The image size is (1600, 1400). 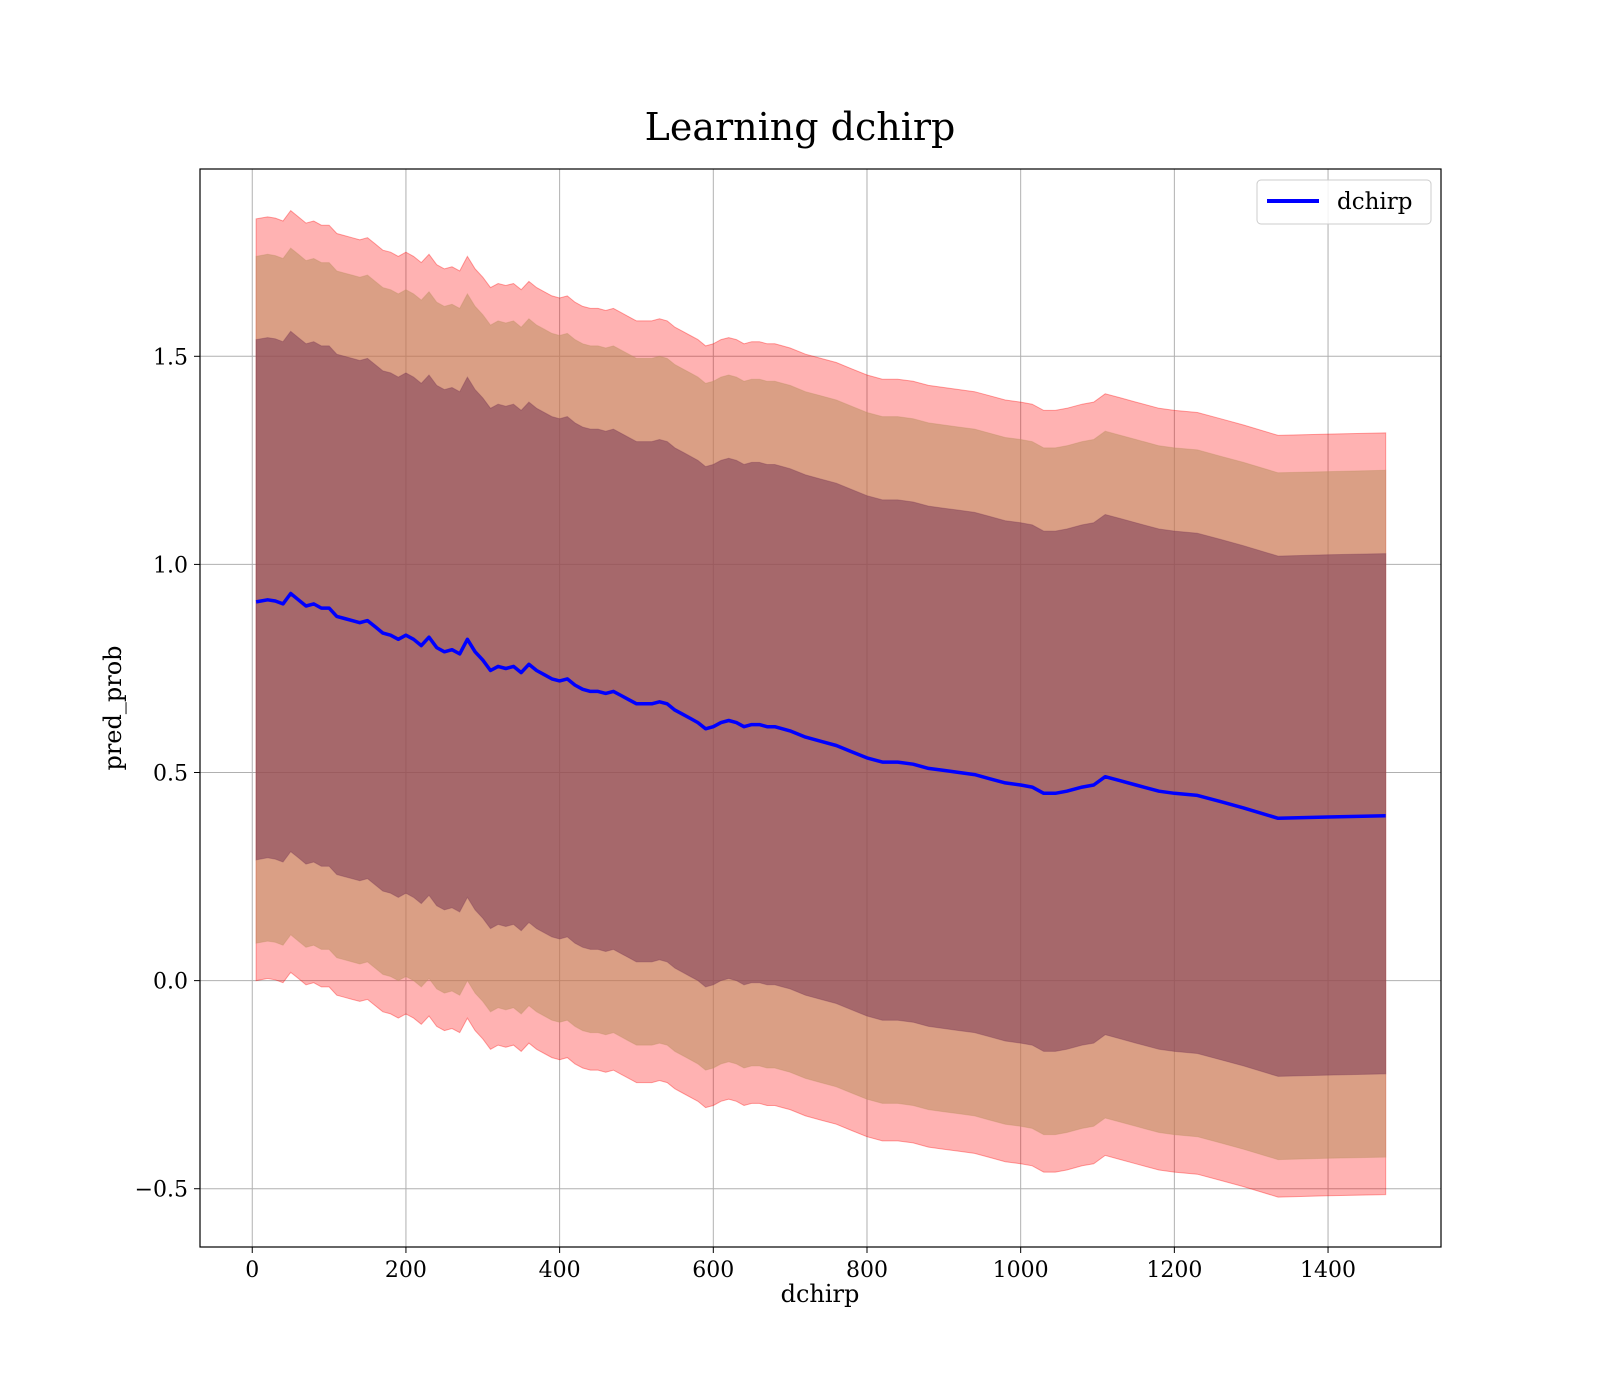 I want to click on y-tick-label: 1.0, so click(x=170, y=565).